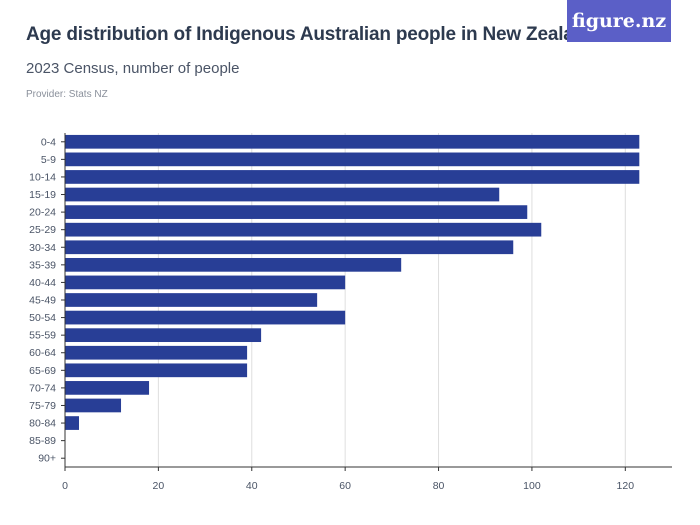 The width and height of the screenshot is (700, 525). Describe the element at coordinates (42, 177) in the screenshot. I see `category-label: 10-14` at that location.